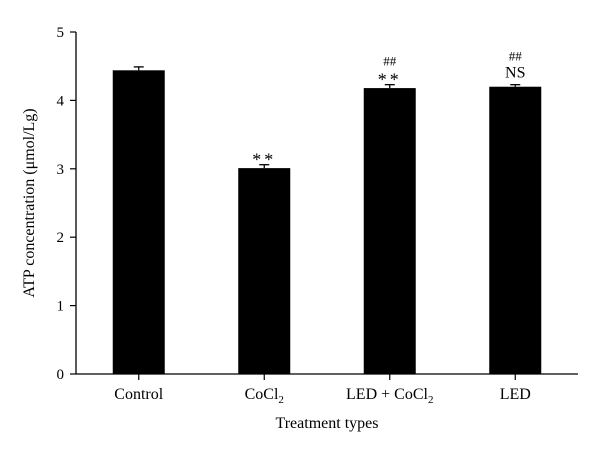  What do you see at coordinates (61, 170) in the screenshot?
I see `y-tick-label: 3` at bounding box center [61, 170].